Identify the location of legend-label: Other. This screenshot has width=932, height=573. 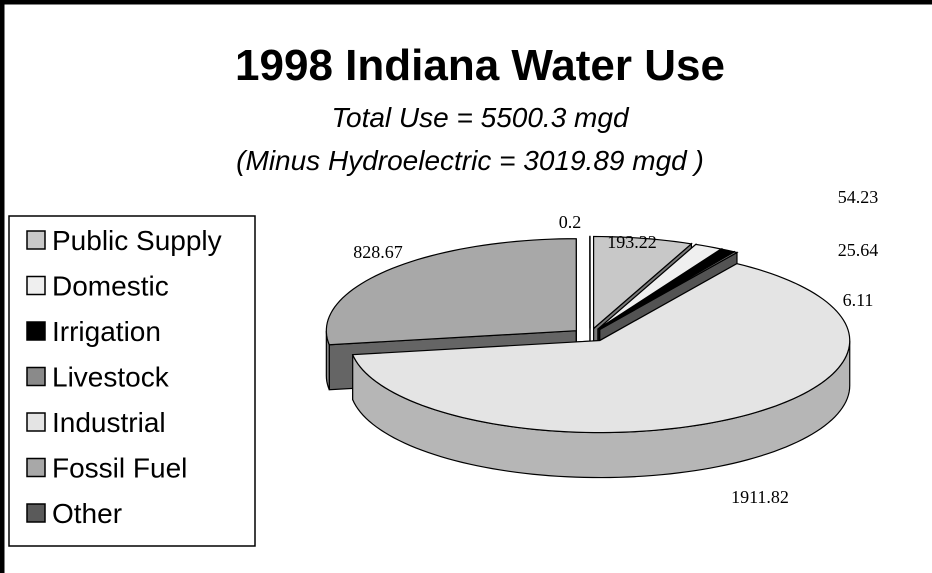
(87, 513).